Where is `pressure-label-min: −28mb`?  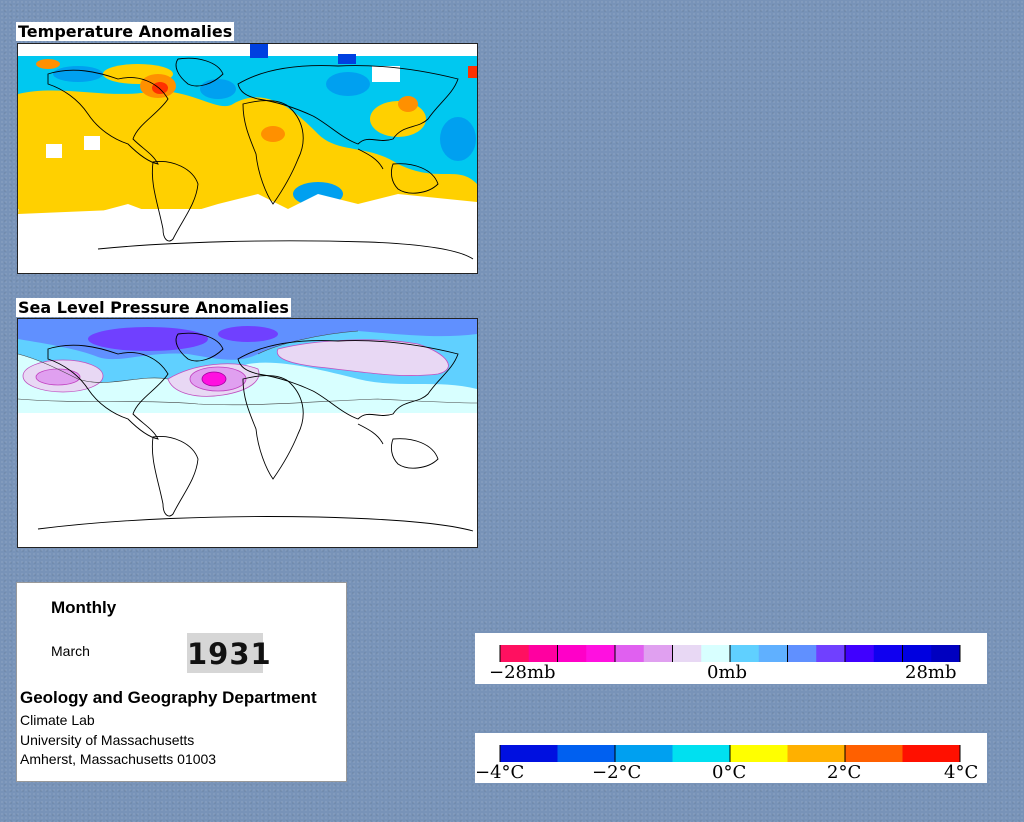 pressure-label-min: −28mb is located at coordinates (522, 672).